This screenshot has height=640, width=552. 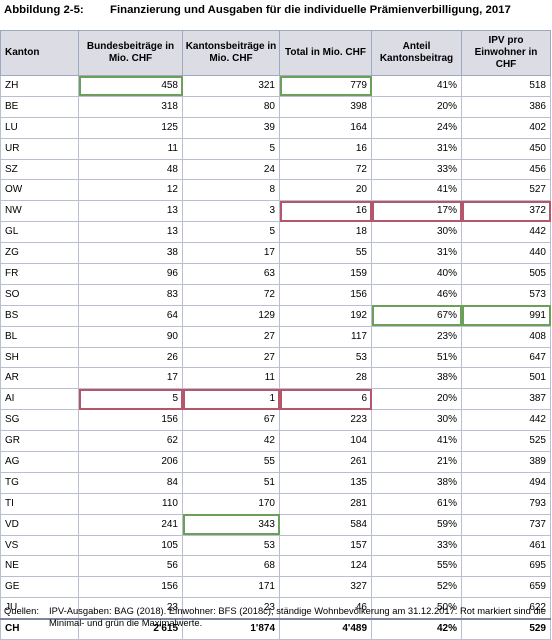 I want to click on cell-kantonsbeitraege: 42, so click(x=231, y=441).